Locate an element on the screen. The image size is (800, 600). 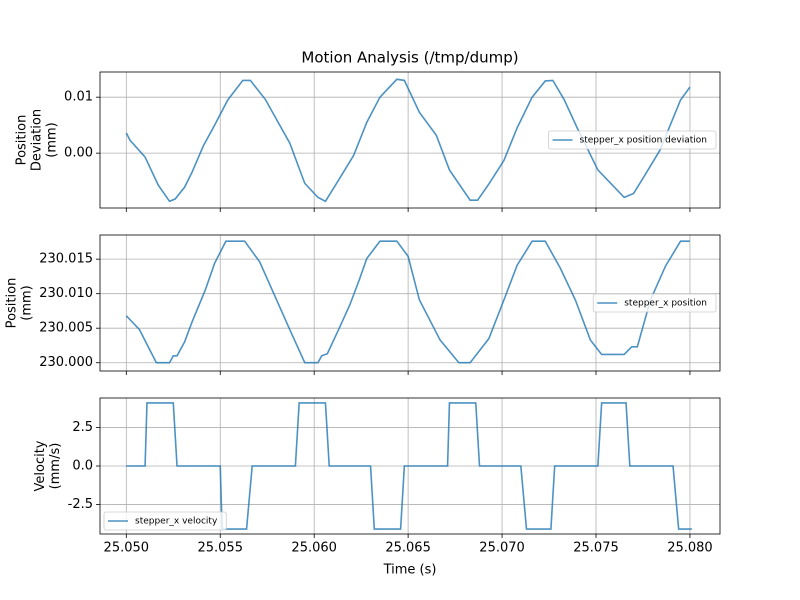
y-tick-label: 230.005 is located at coordinates (66, 328).